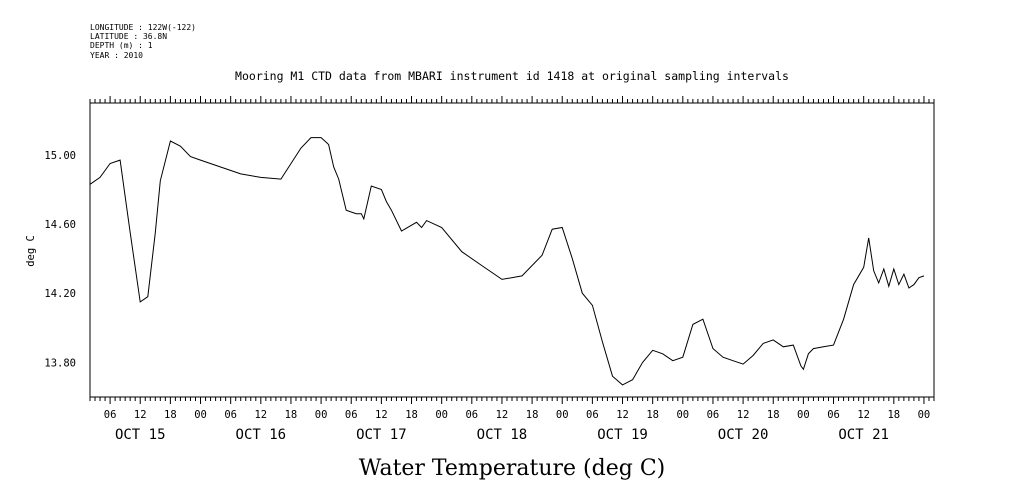 This screenshot has height=504, width=1009. I want to click on y-axis-label: deg C, so click(31, 251).